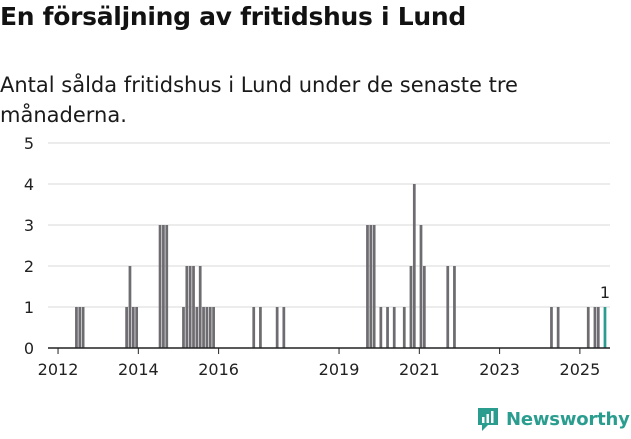 This screenshot has height=439, width=631. Describe the element at coordinates (138, 369) in the screenshot. I see `x-tick-label: 2014` at that location.